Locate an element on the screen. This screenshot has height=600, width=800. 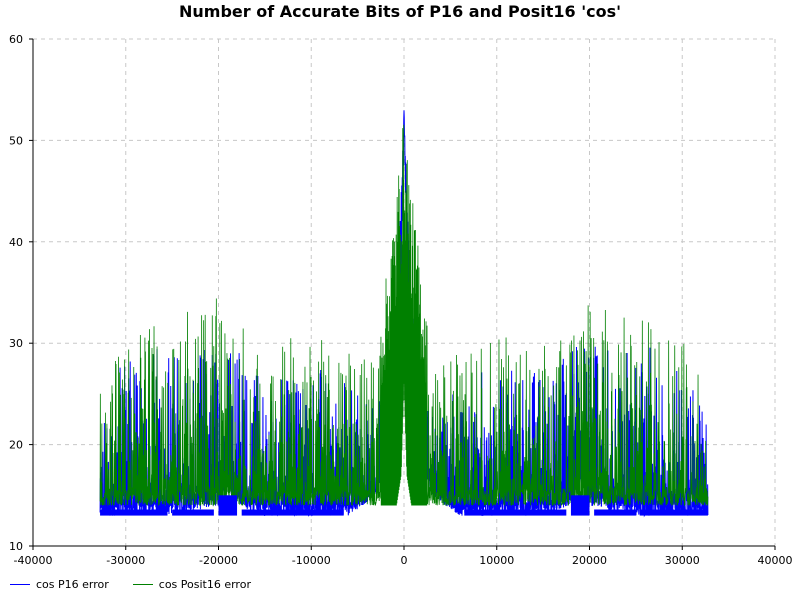
y-tick-label: 50 is located at coordinates (16, 140).